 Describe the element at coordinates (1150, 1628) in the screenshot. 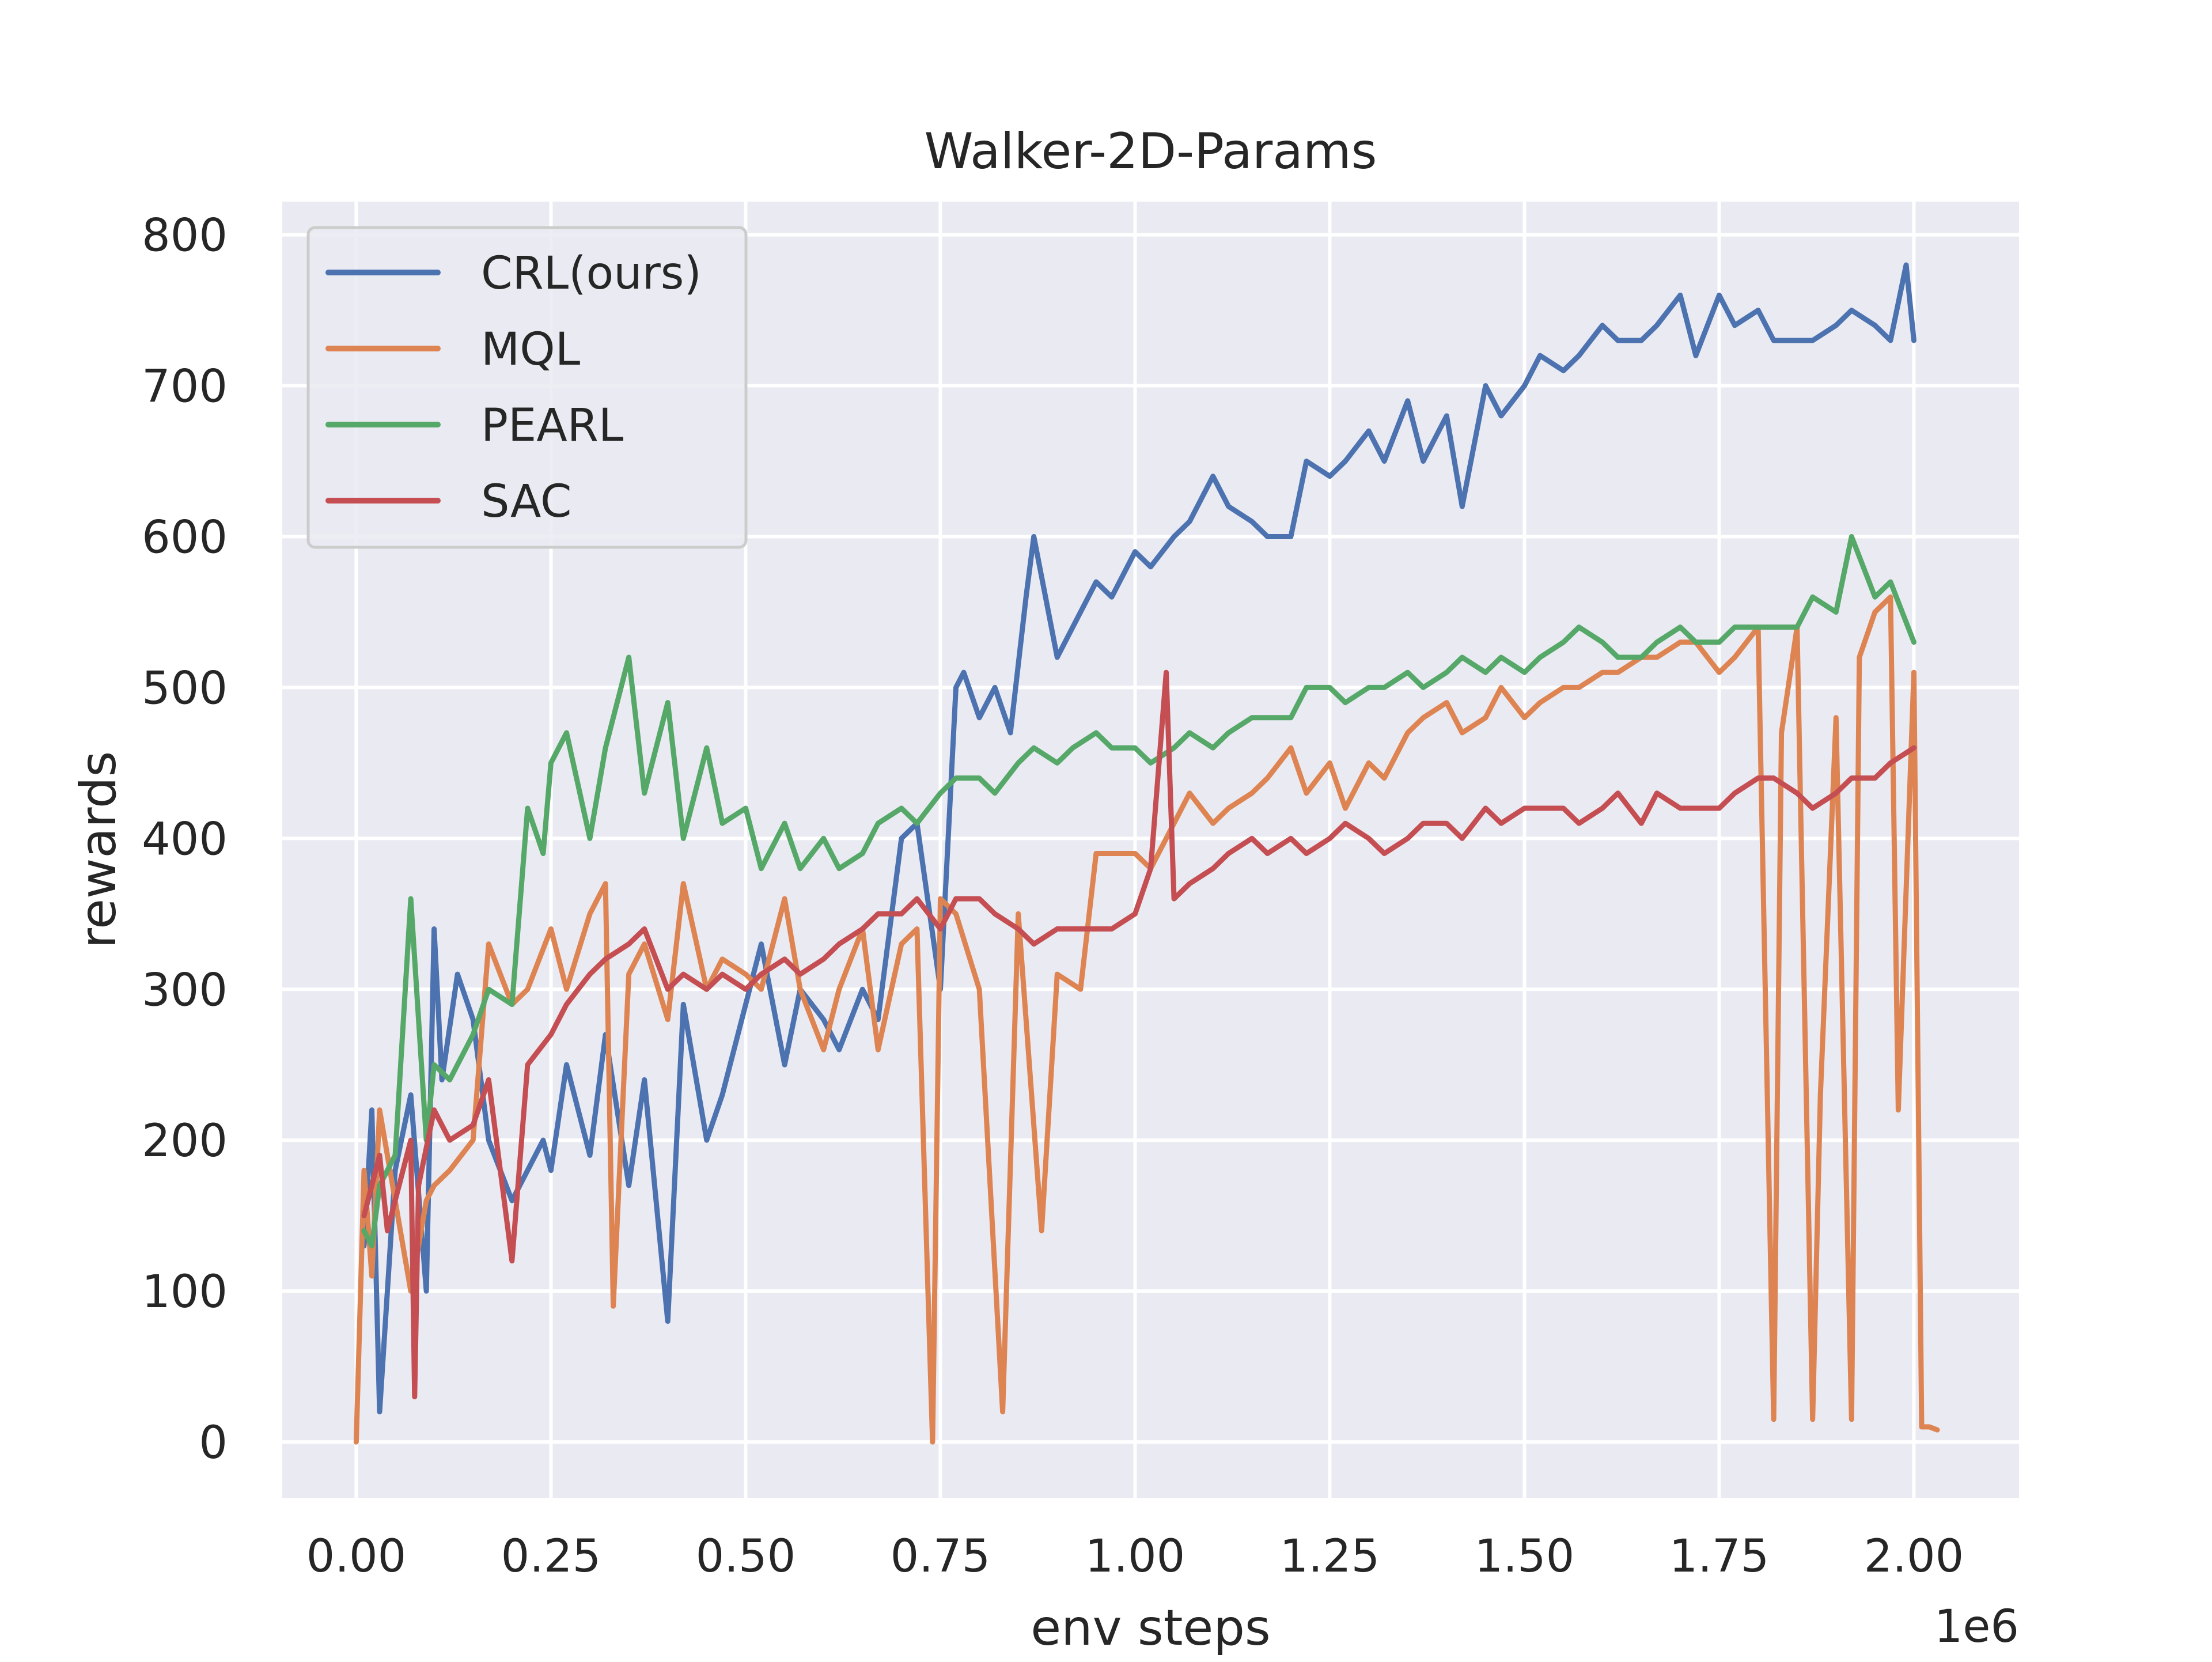

I see `x-axis-label: env steps` at that location.